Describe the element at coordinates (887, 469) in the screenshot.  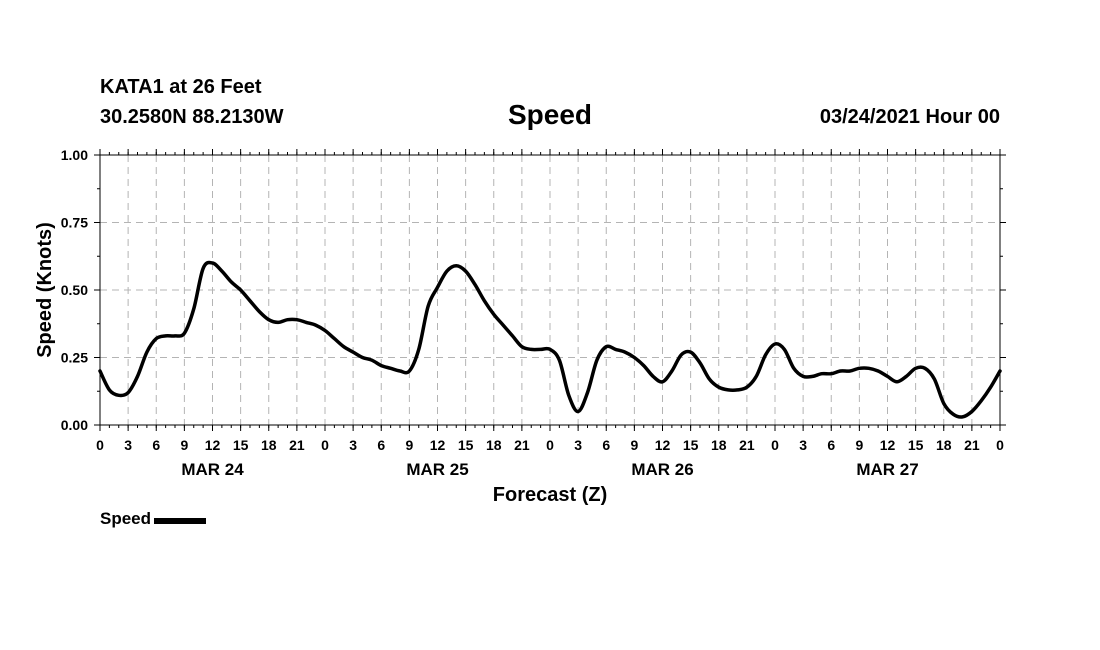
I see `date-label: MAR 27` at that location.